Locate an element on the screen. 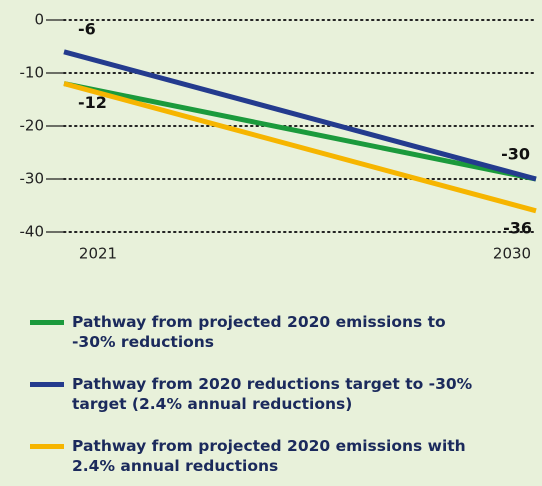 The height and width of the screenshot is (486, 542). y-tick-label: 0 is located at coordinates (39, 20).